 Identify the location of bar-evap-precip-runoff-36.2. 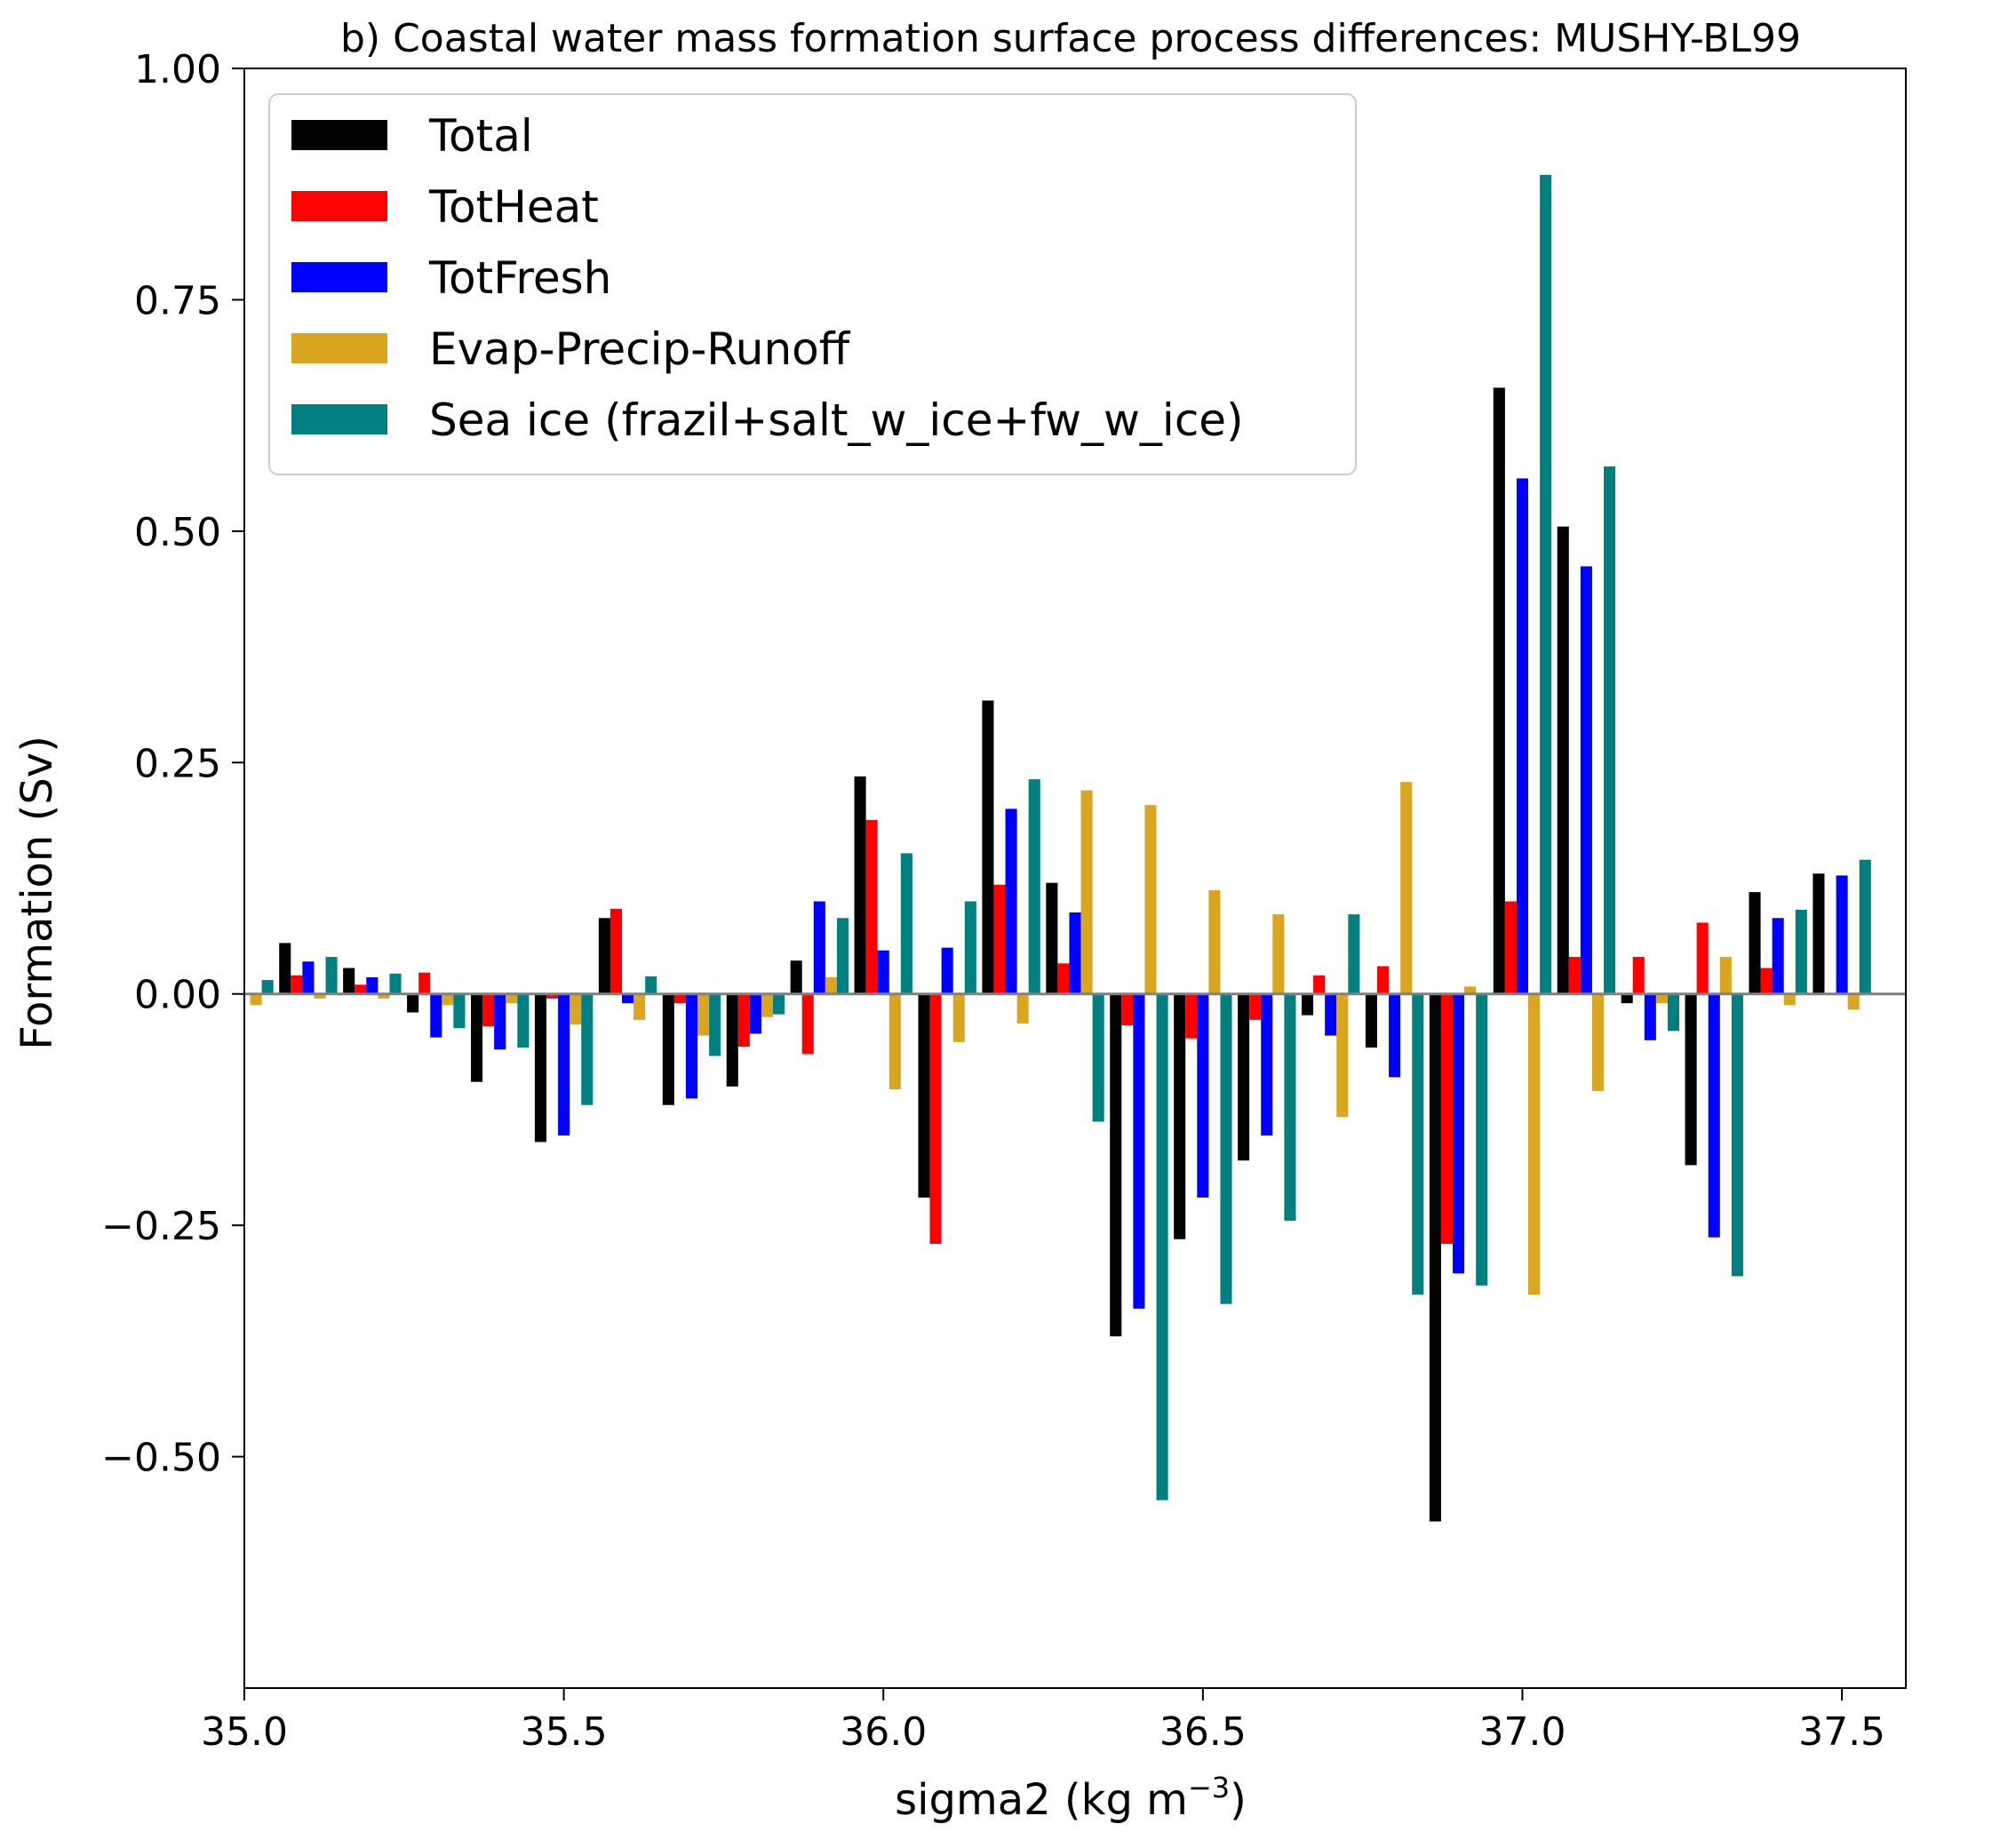
(1023, 1008).